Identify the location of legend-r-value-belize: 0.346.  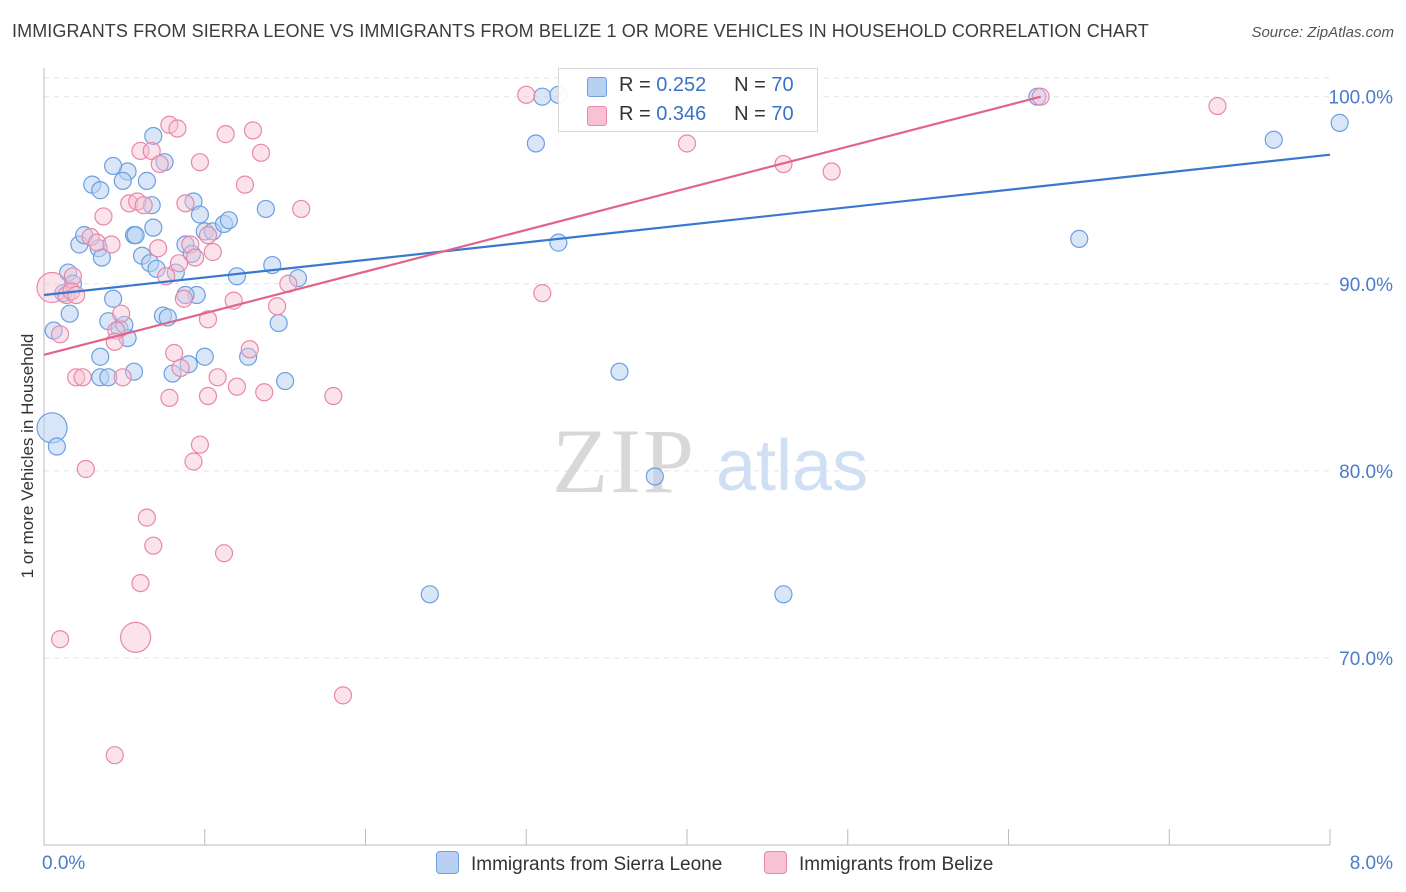
(681, 114).